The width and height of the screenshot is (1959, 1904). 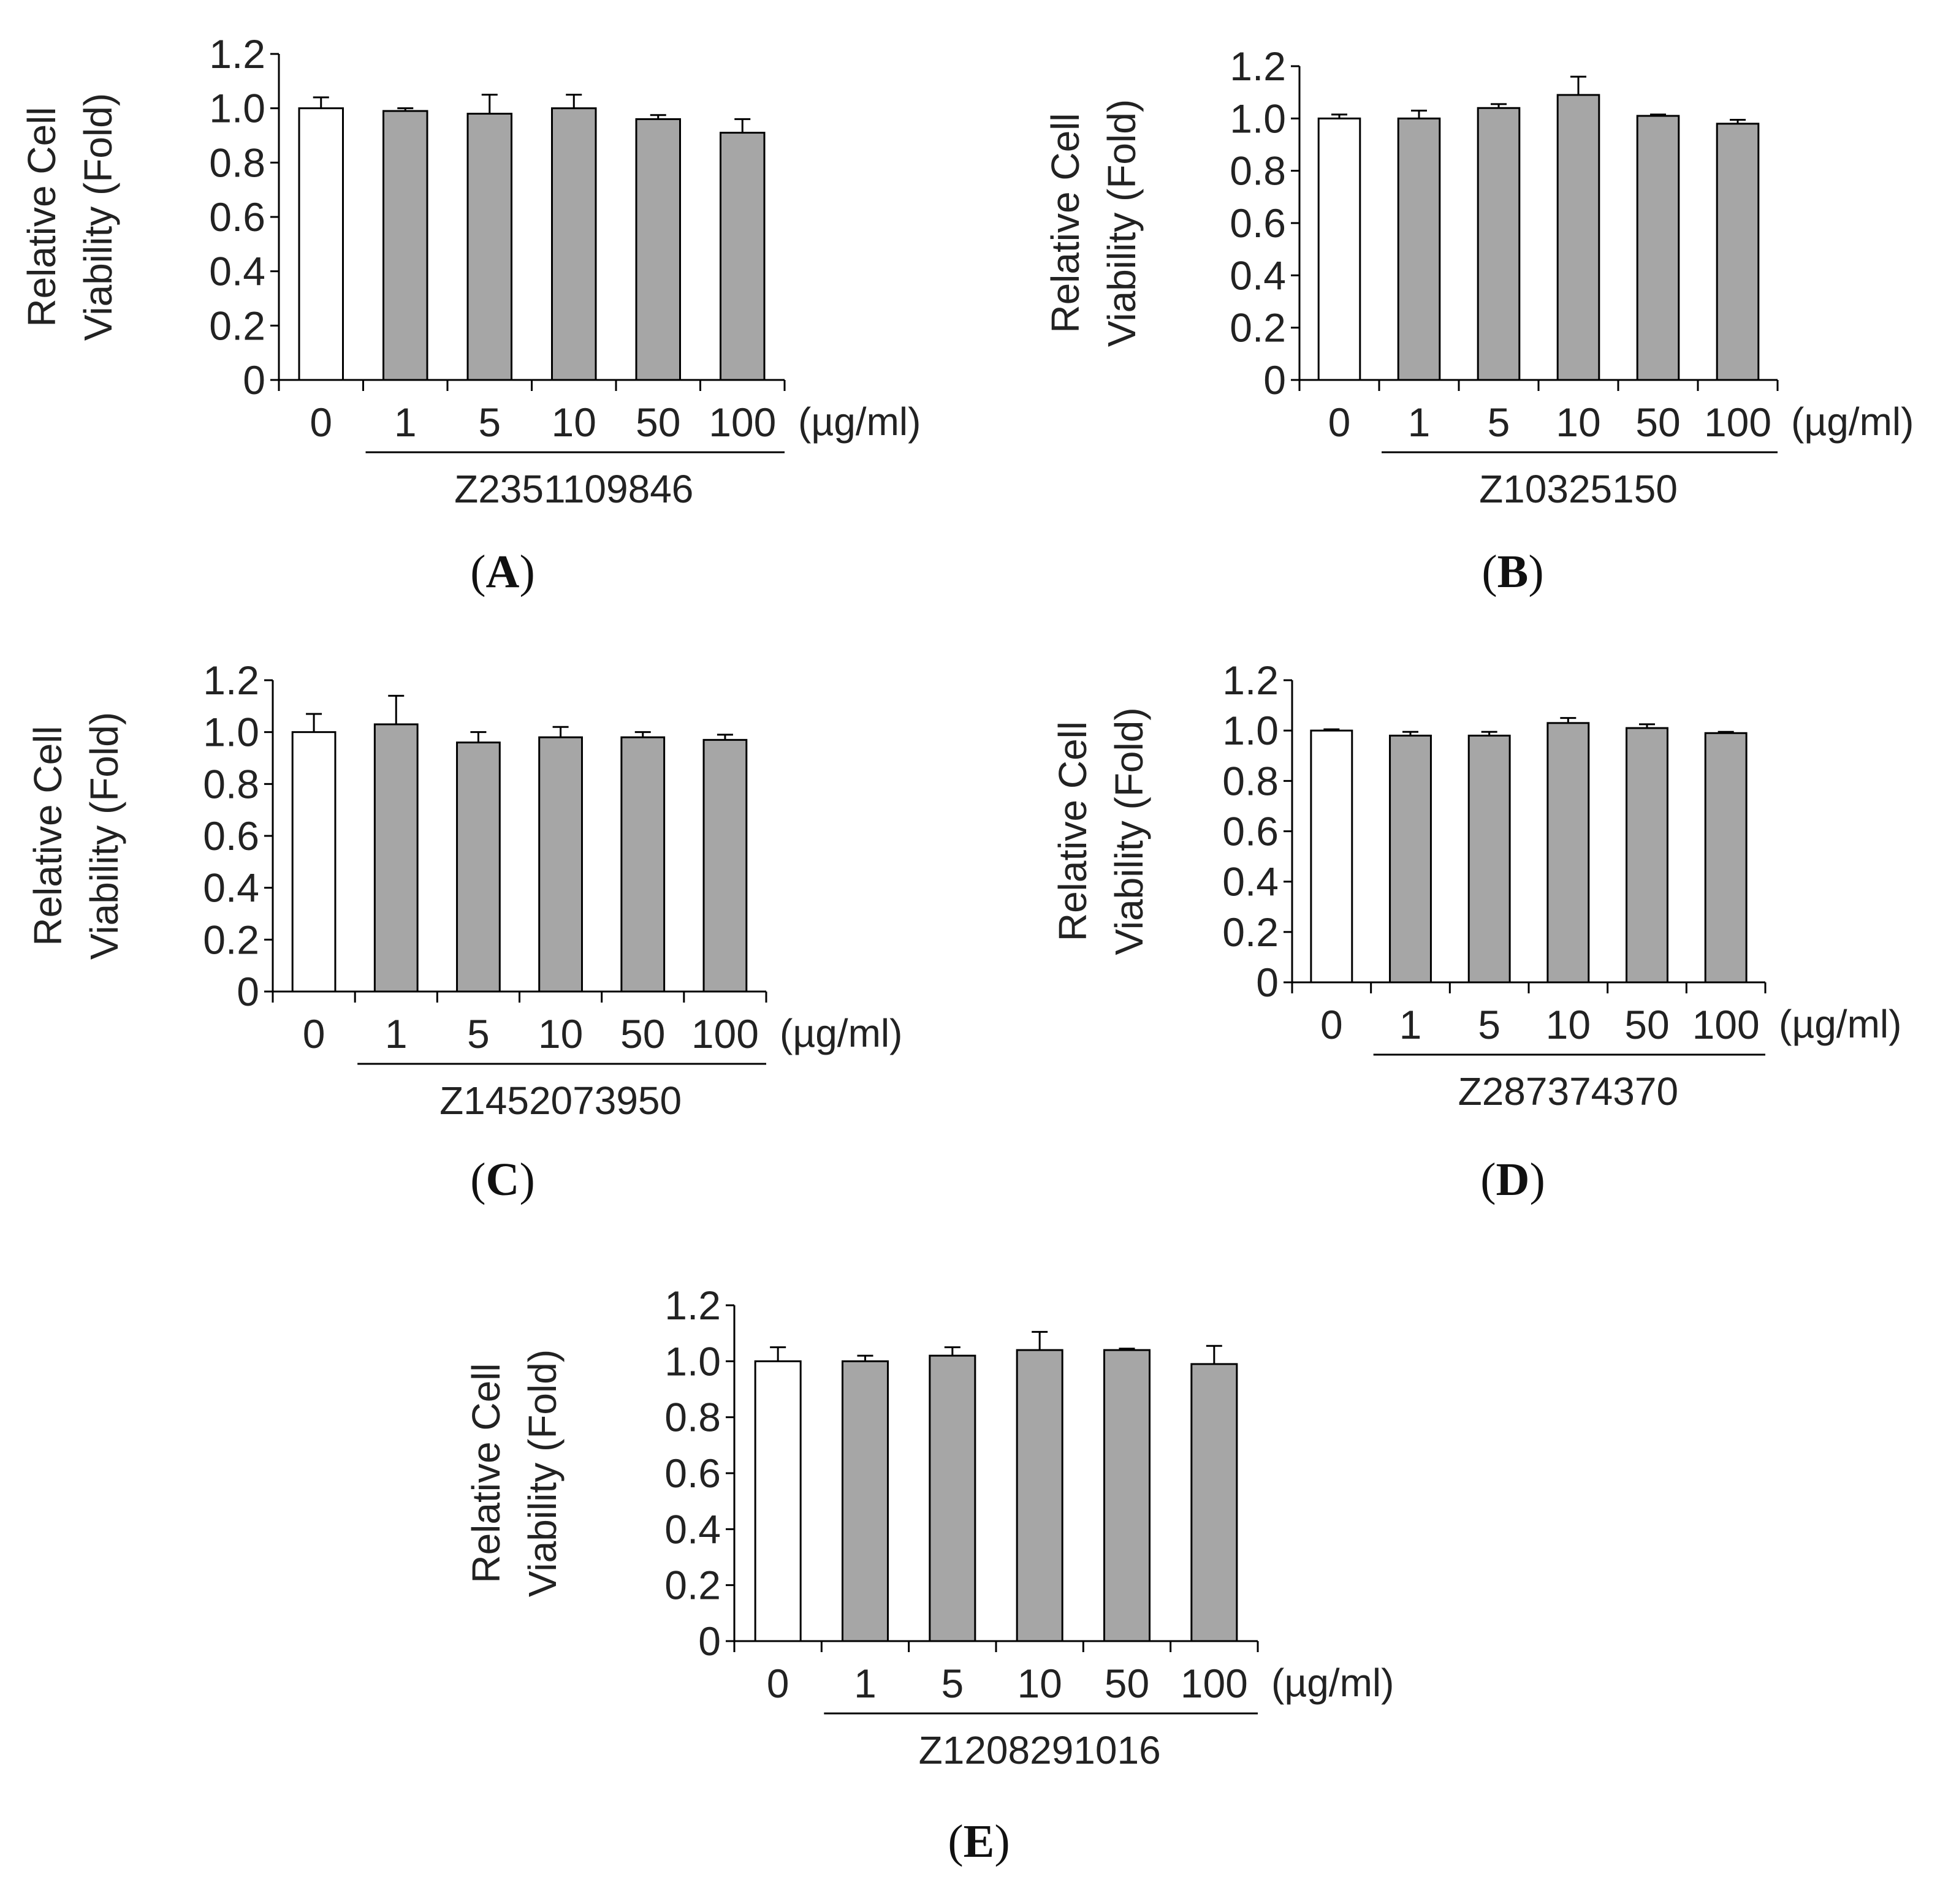 What do you see at coordinates (642, 1034) in the screenshot?
I see `x-tick-label: 50` at bounding box center [642, 1034].